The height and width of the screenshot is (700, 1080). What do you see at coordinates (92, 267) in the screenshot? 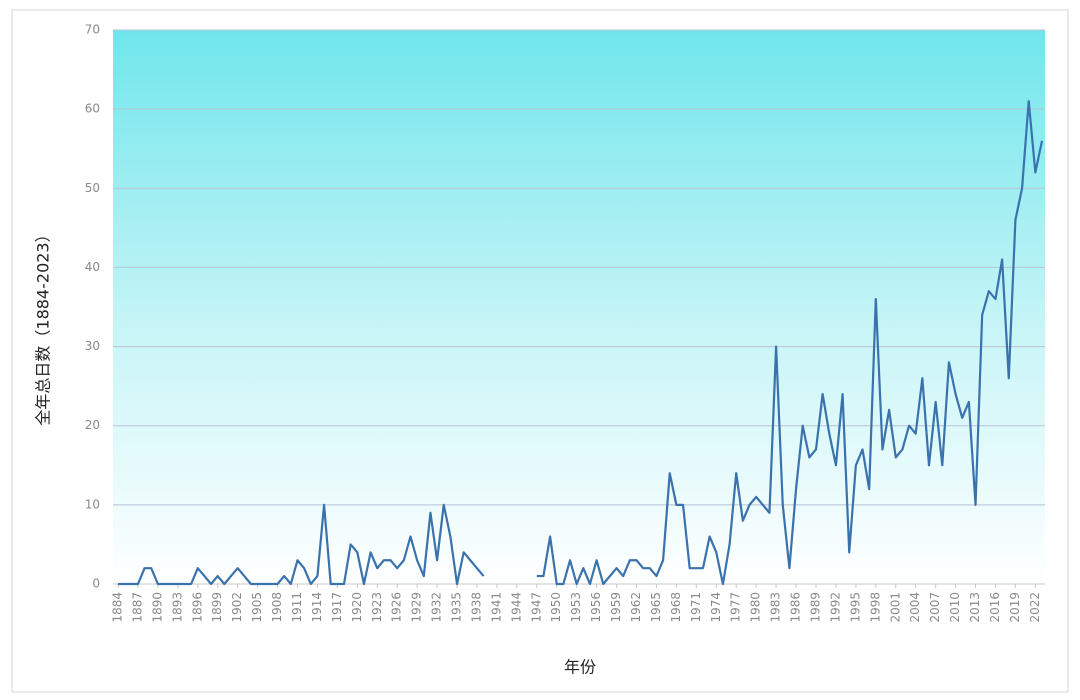
I see `y-tick-label: 40` at bounding box center [92, 267].